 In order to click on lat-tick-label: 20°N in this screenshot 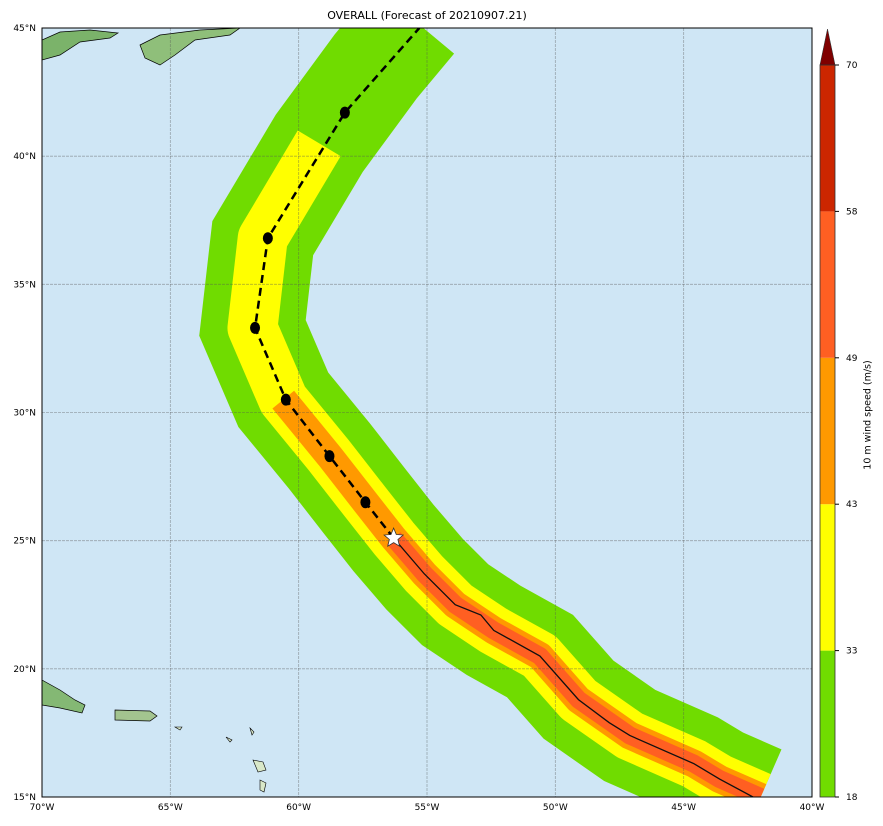, I will do `click(24, 670)`.